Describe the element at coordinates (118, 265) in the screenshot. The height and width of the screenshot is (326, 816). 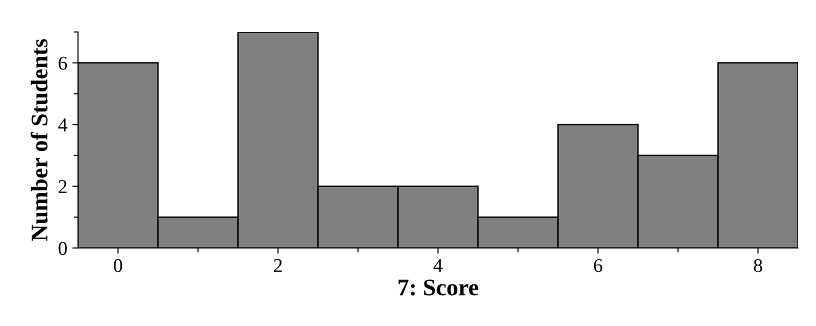
I see `x-tick-label: 0` at that location.